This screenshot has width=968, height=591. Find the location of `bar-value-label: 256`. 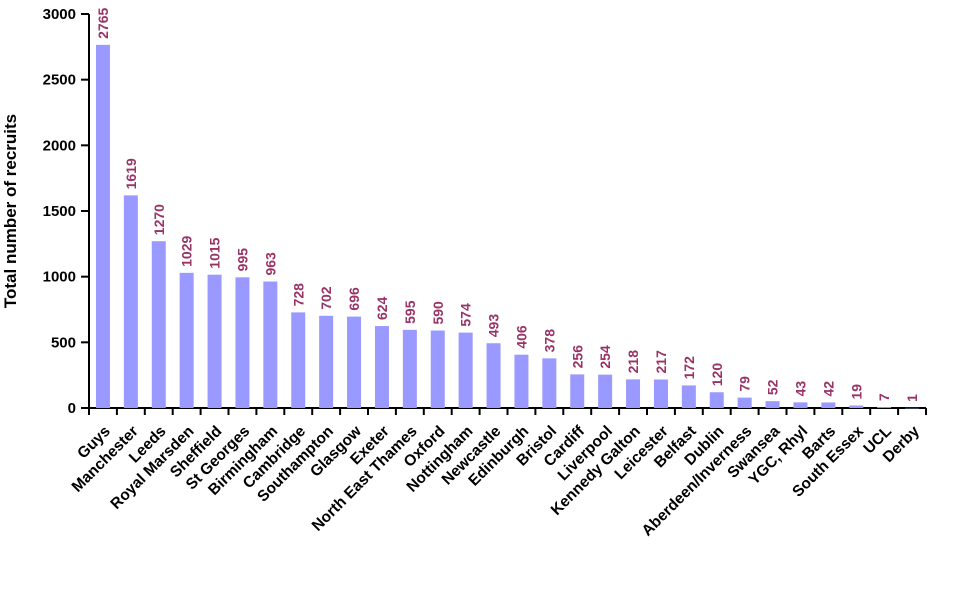

bar-value-label: 256 is located at coordinates (577, 357).